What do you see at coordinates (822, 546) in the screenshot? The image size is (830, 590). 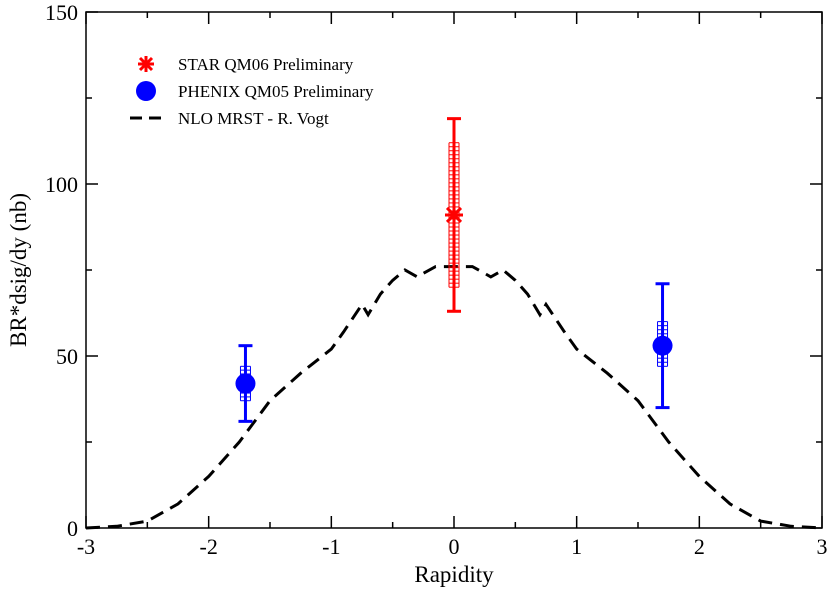 I see `x-tick-label: 3` at bounding box center [822, 546].